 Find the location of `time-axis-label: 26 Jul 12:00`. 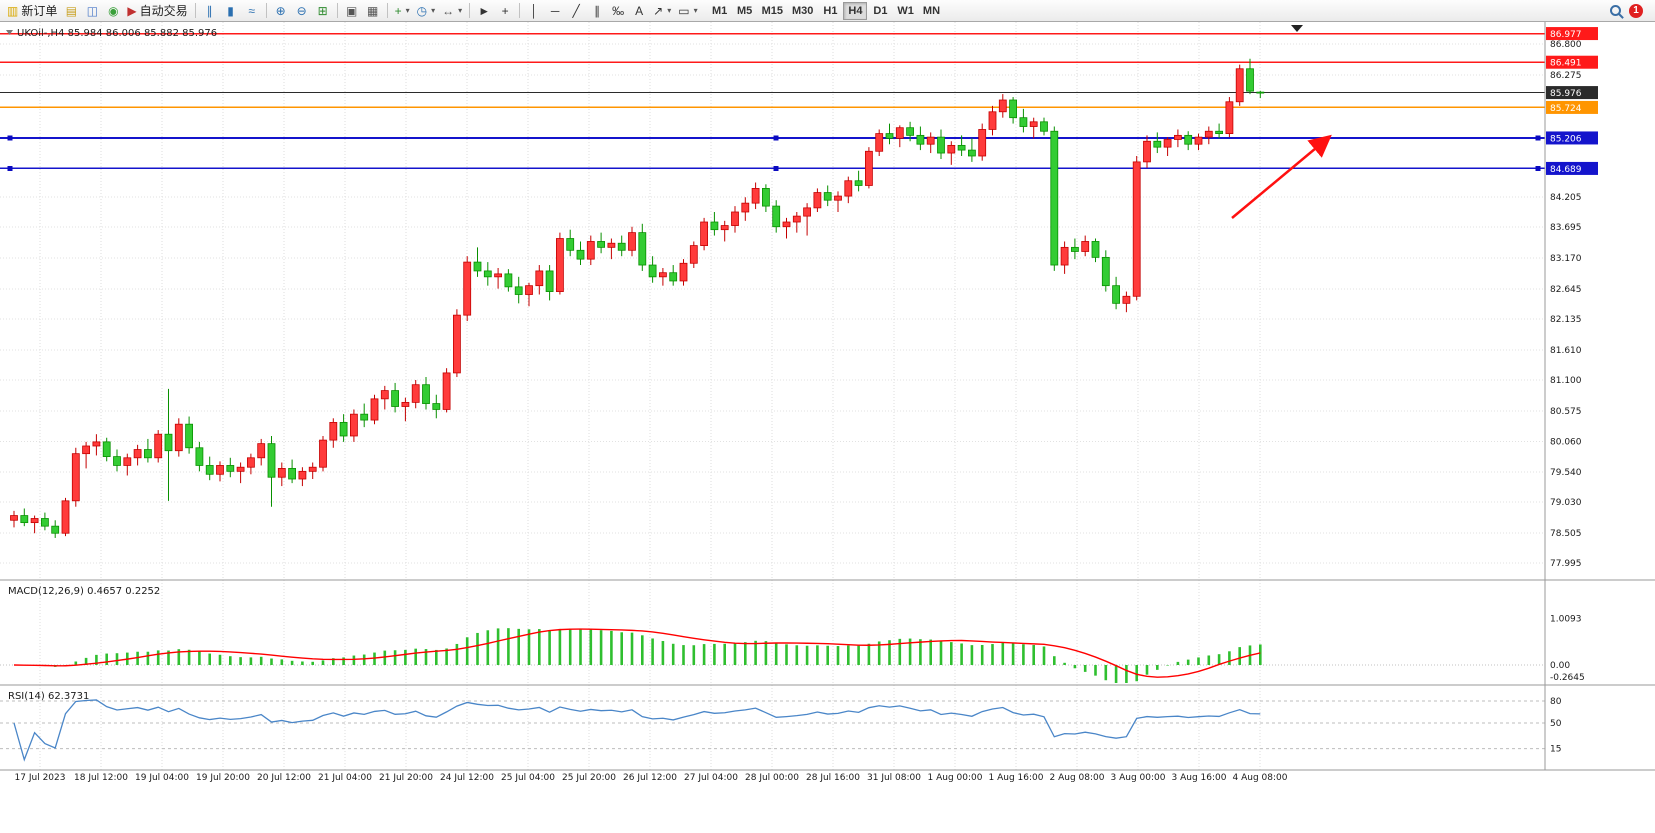

time-axis-label: 26 Jul 12:00 is located at coordinates (650, 778).